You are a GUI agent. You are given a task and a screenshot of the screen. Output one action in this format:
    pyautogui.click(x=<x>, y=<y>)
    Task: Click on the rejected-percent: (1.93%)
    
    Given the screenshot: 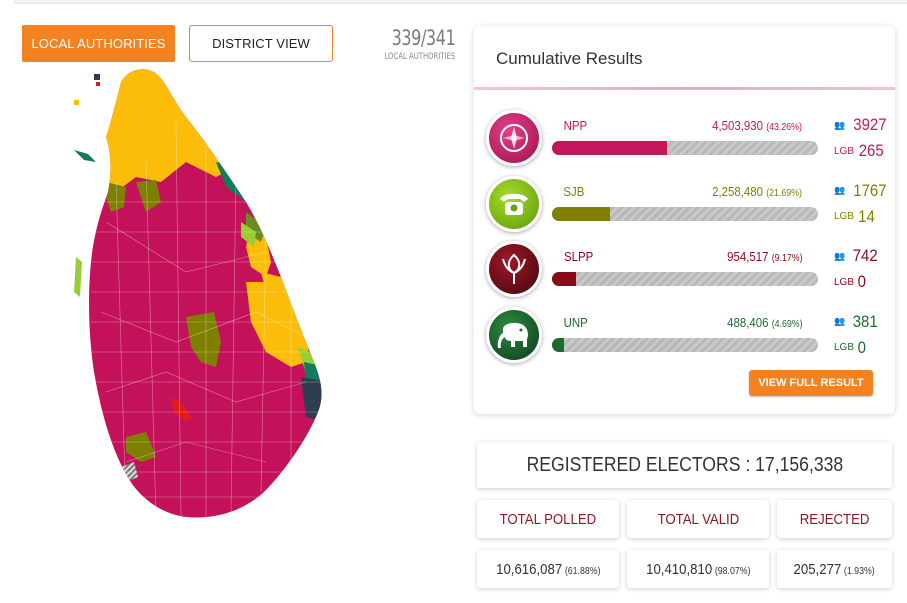 What is the action you would take?
    pyautogui.click(x=860, y=571)
    